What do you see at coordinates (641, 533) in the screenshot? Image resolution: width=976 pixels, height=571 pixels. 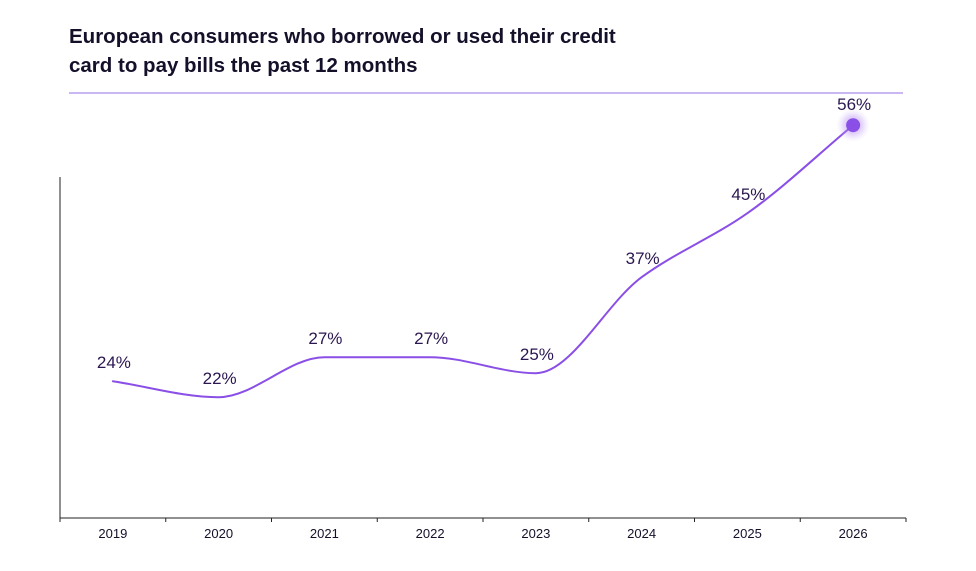 I see `x-tick-label: 2024` at bounding box center [641, 533].